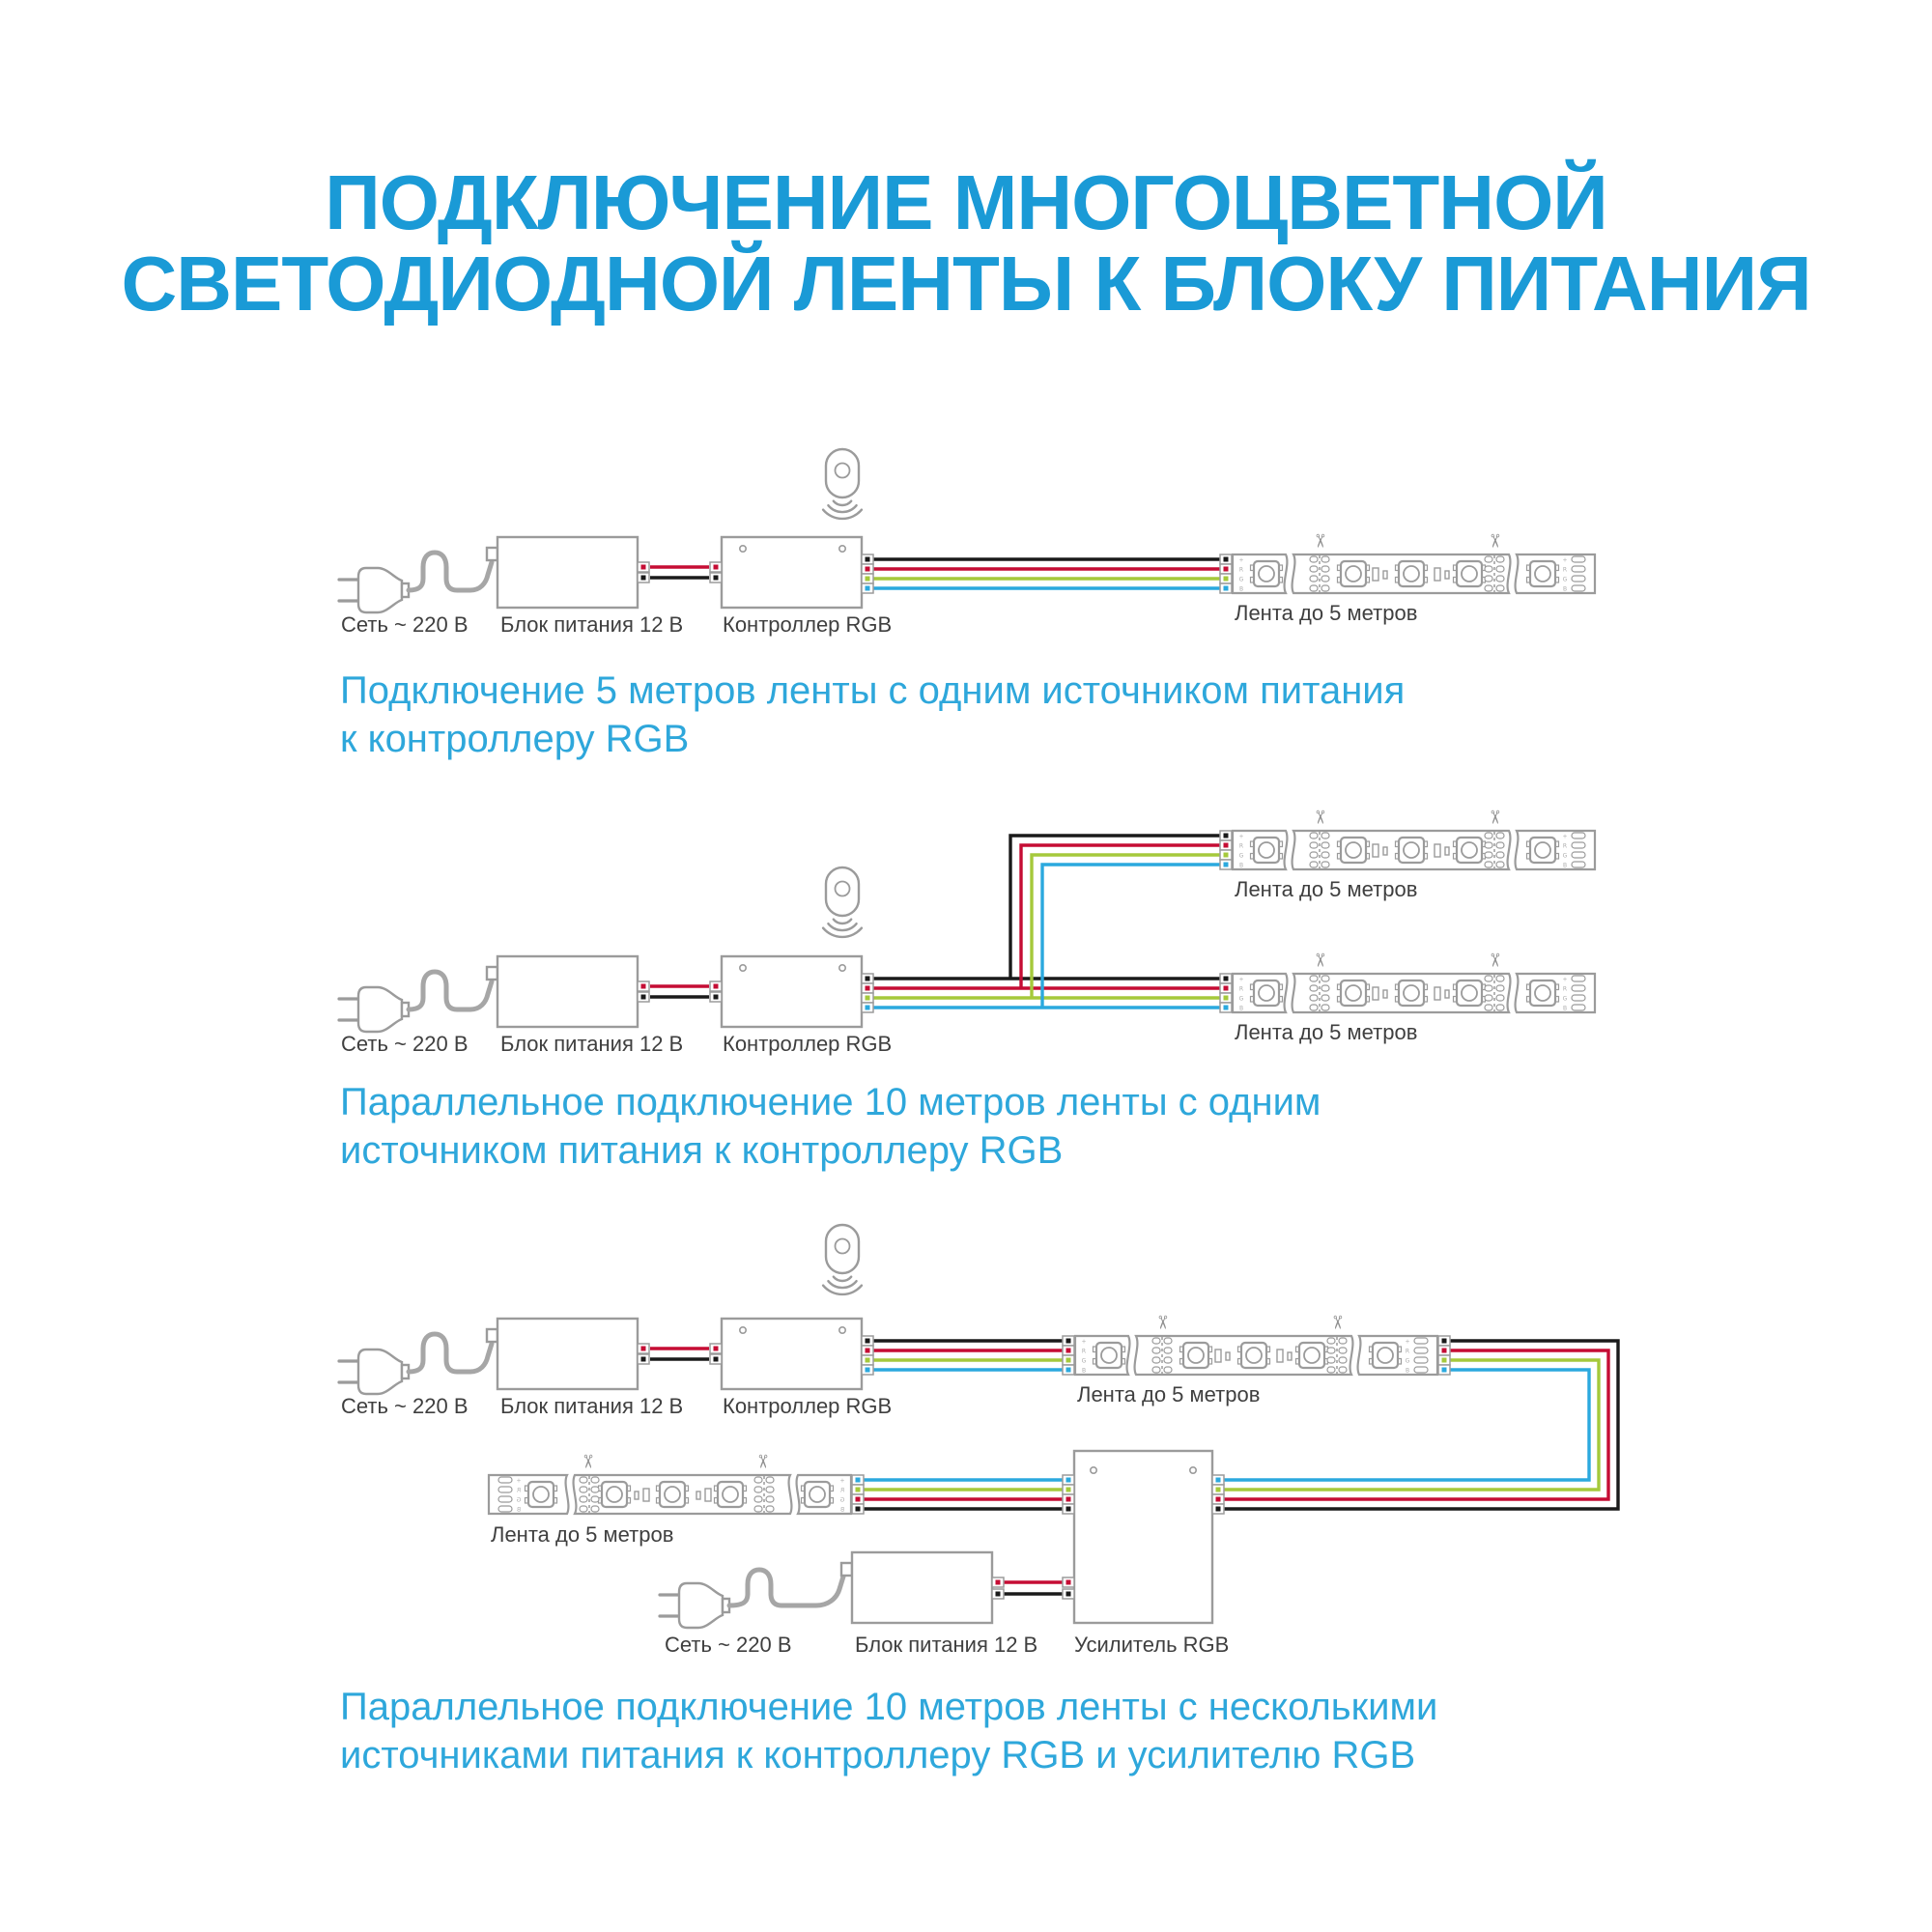  What do you see at coordinates (592, 624) in the screenshot?
I see `label-psu-d1: Блок питания 12 В` at bounding box center [592, 624].